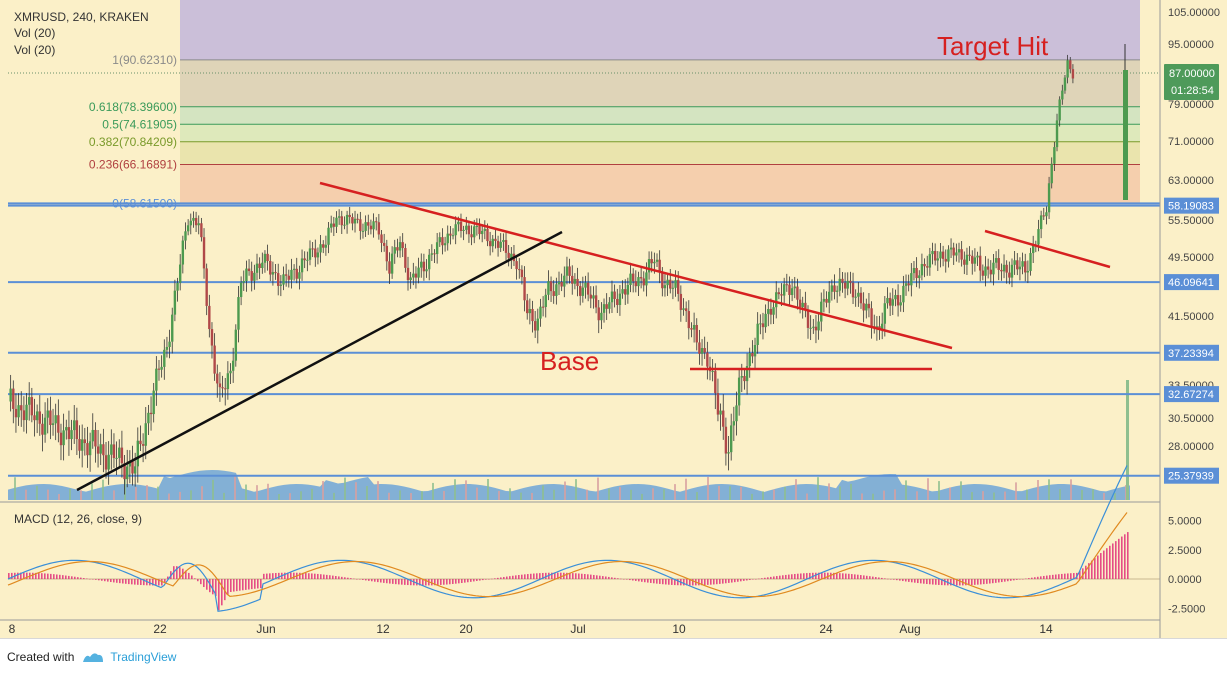 Image resolution: width=1227 pixels, height=674 pixels. I want to click on y-tick-label: 63.00000, so click(1191, 181).